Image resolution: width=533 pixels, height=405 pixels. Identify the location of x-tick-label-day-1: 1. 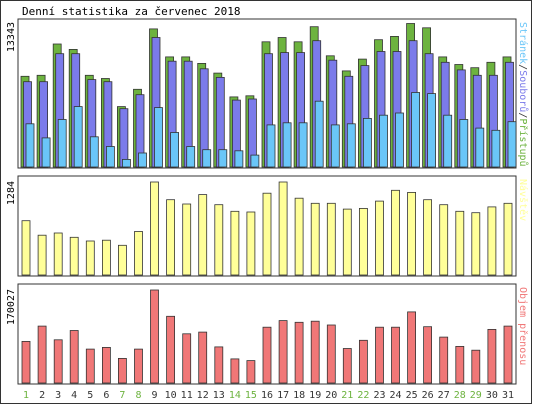
(26, 395).